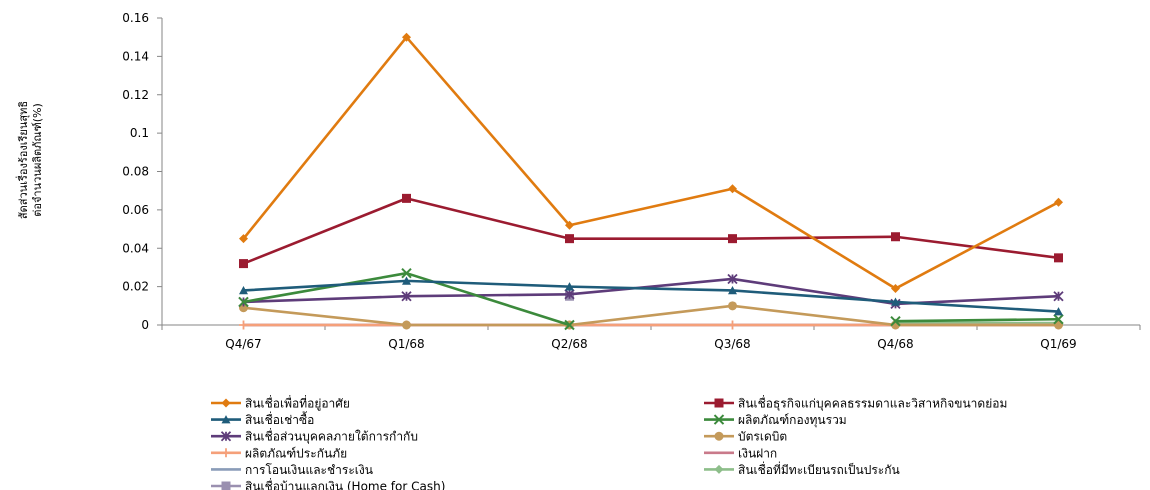 The image size is (1150, 490). I want to click on y-tick-label: 0.12, so click(135, 95).